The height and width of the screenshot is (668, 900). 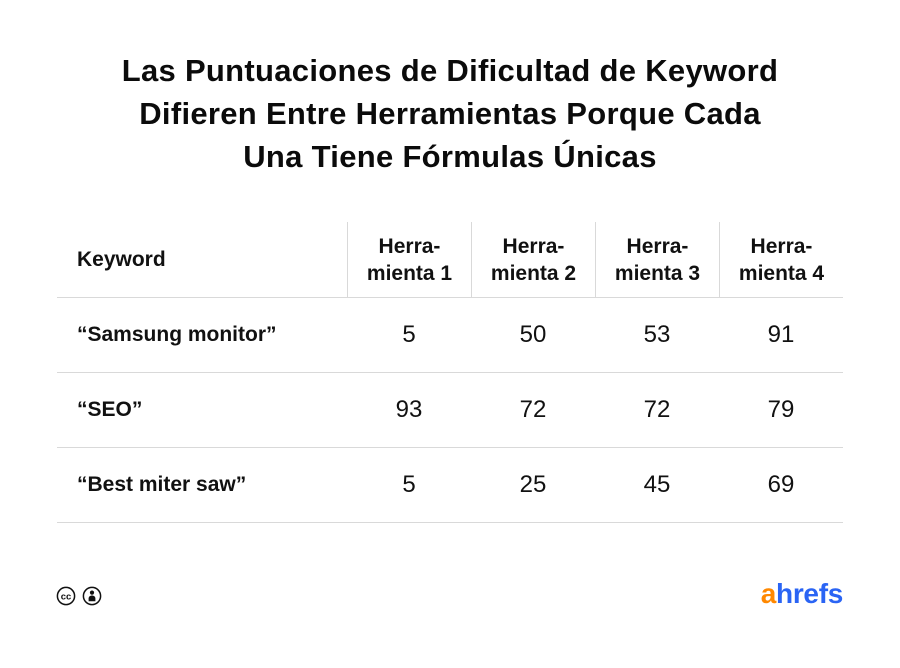 What do you see at coordinates (781, 260) in the screenshot?
I see `table-header-tool-4: Herra- mienta 4` at bounding box center [781, 260].